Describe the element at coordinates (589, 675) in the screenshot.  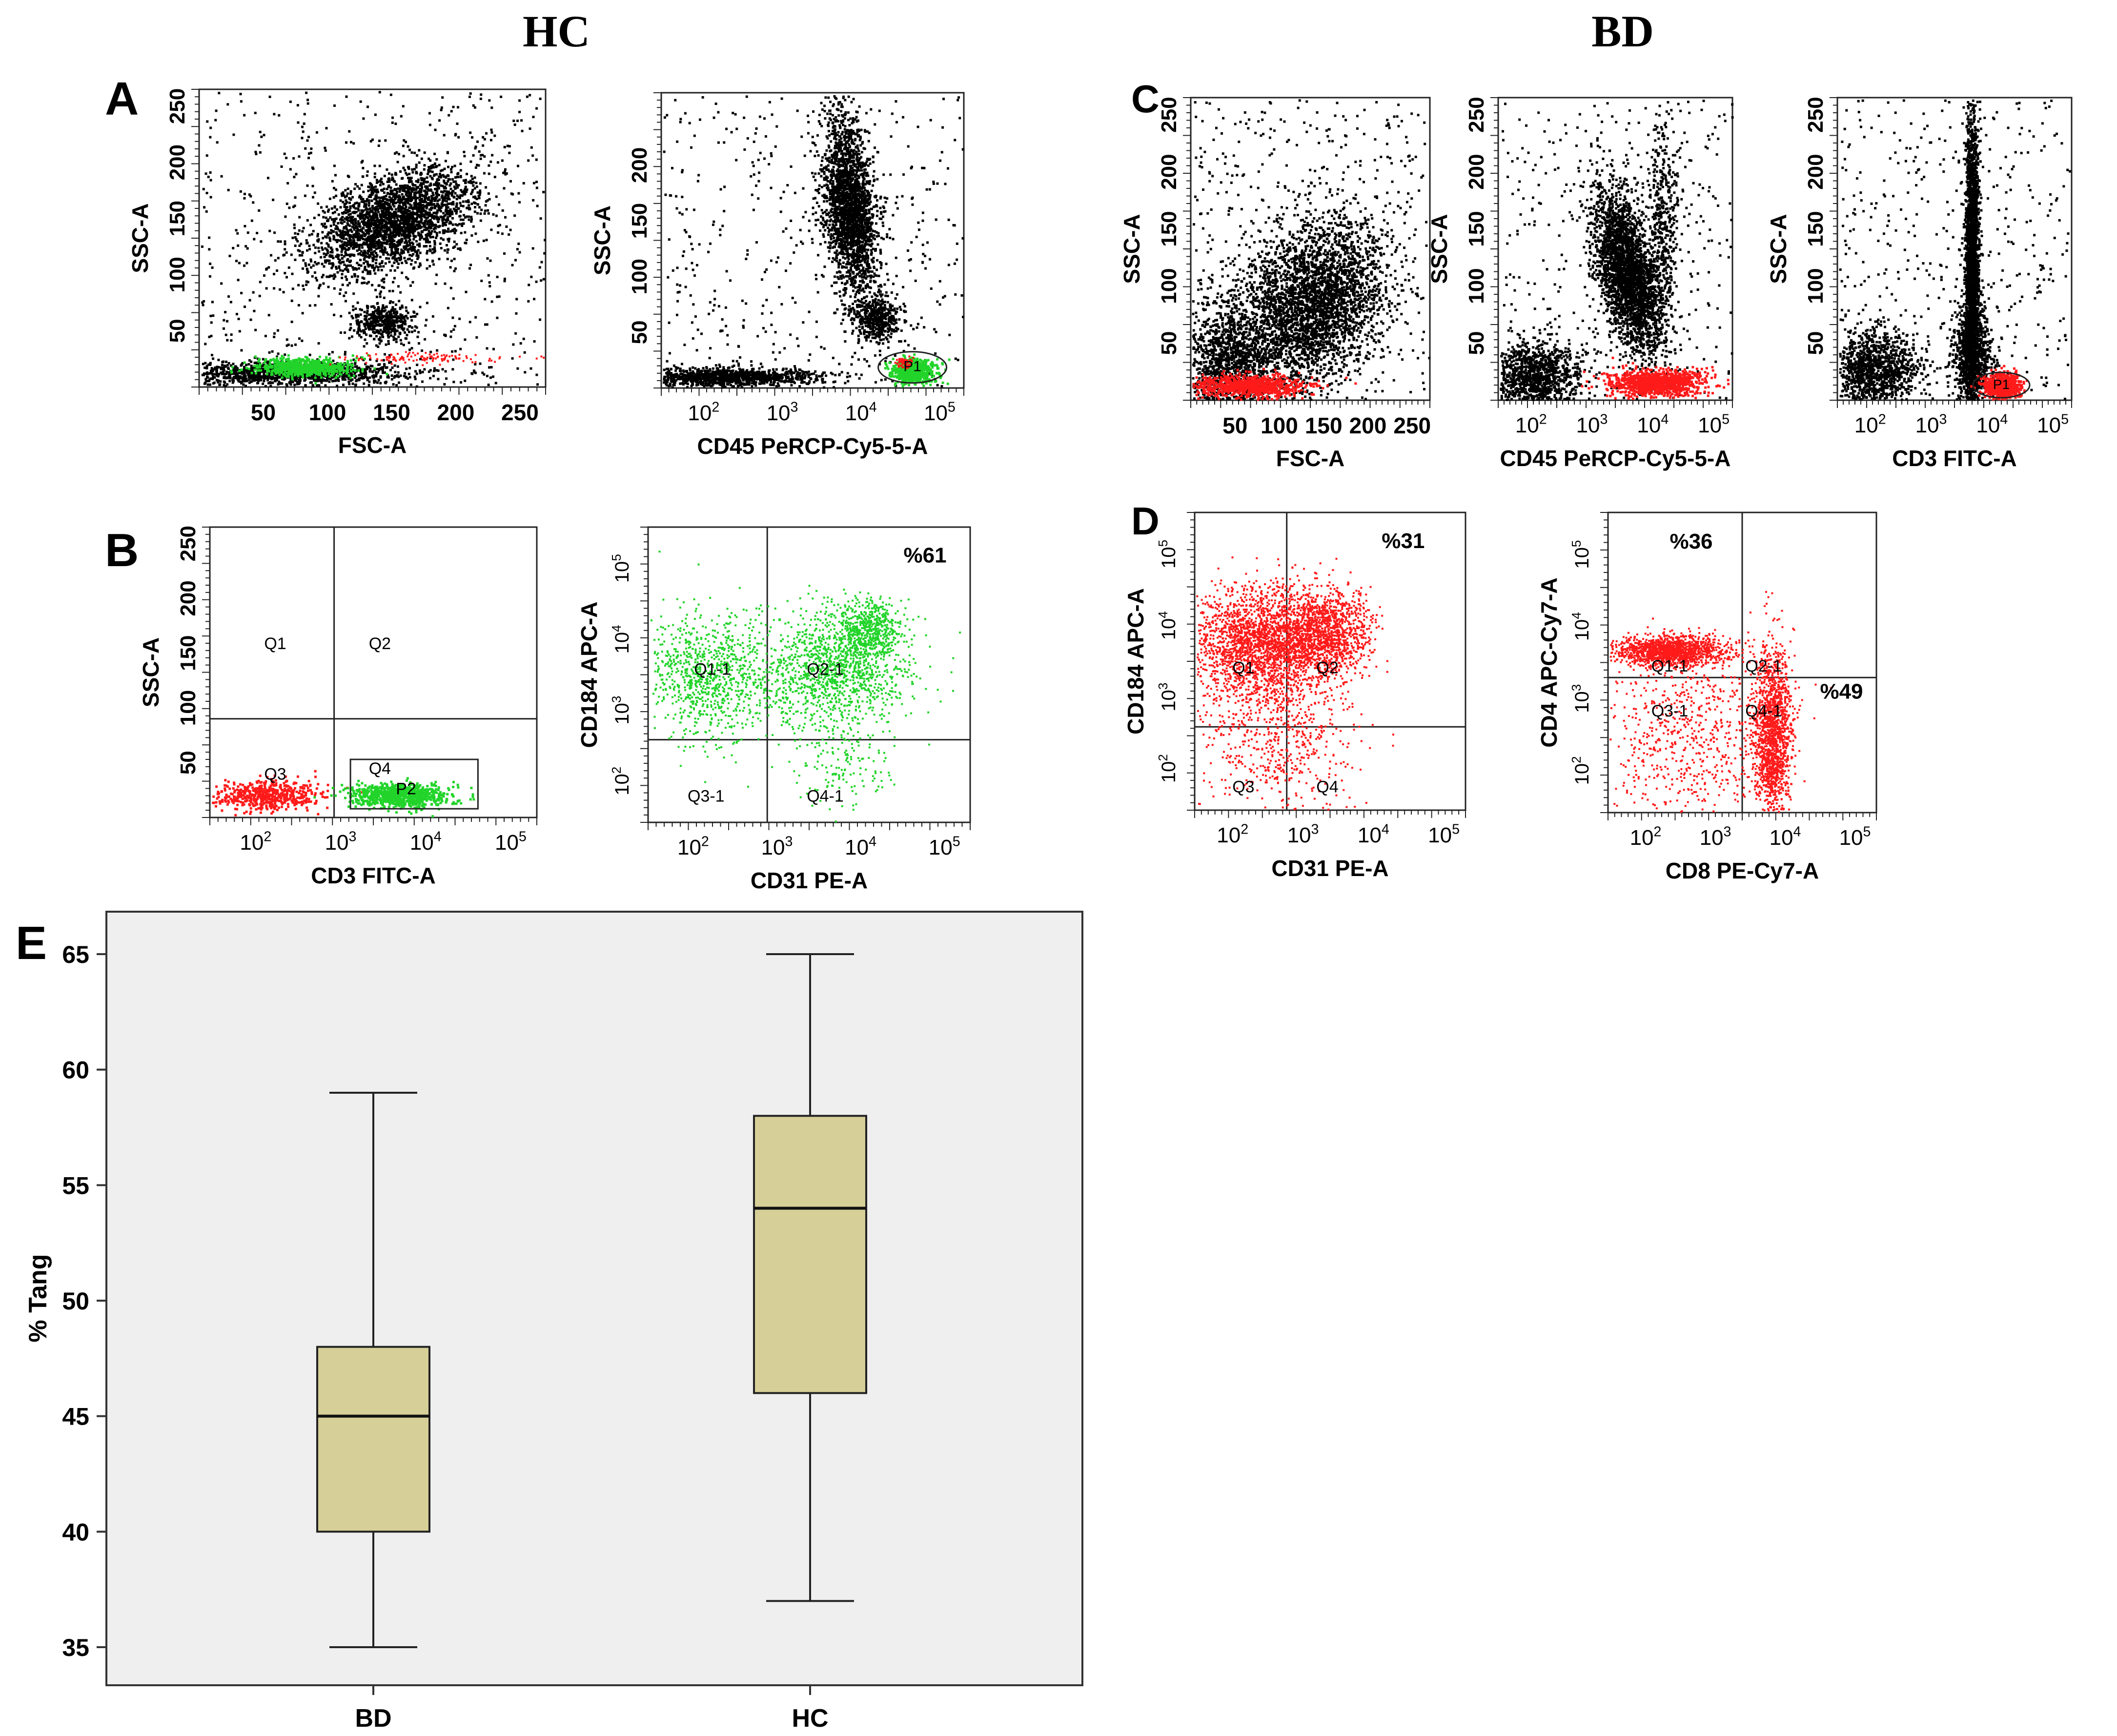
I see `y-axis-label: CD184 APC-A` at that location.